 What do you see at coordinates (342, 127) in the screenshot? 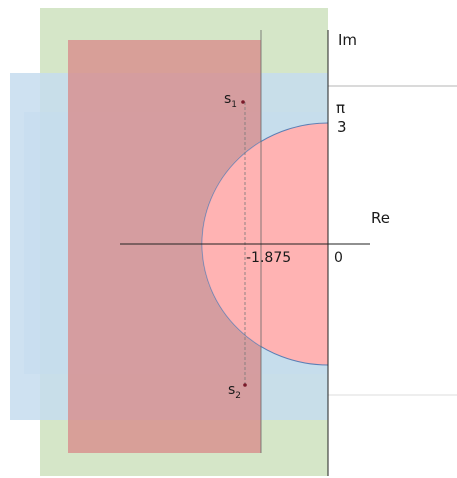
I see `pi-denominator-label: 3` at bounding box center [342, 127].